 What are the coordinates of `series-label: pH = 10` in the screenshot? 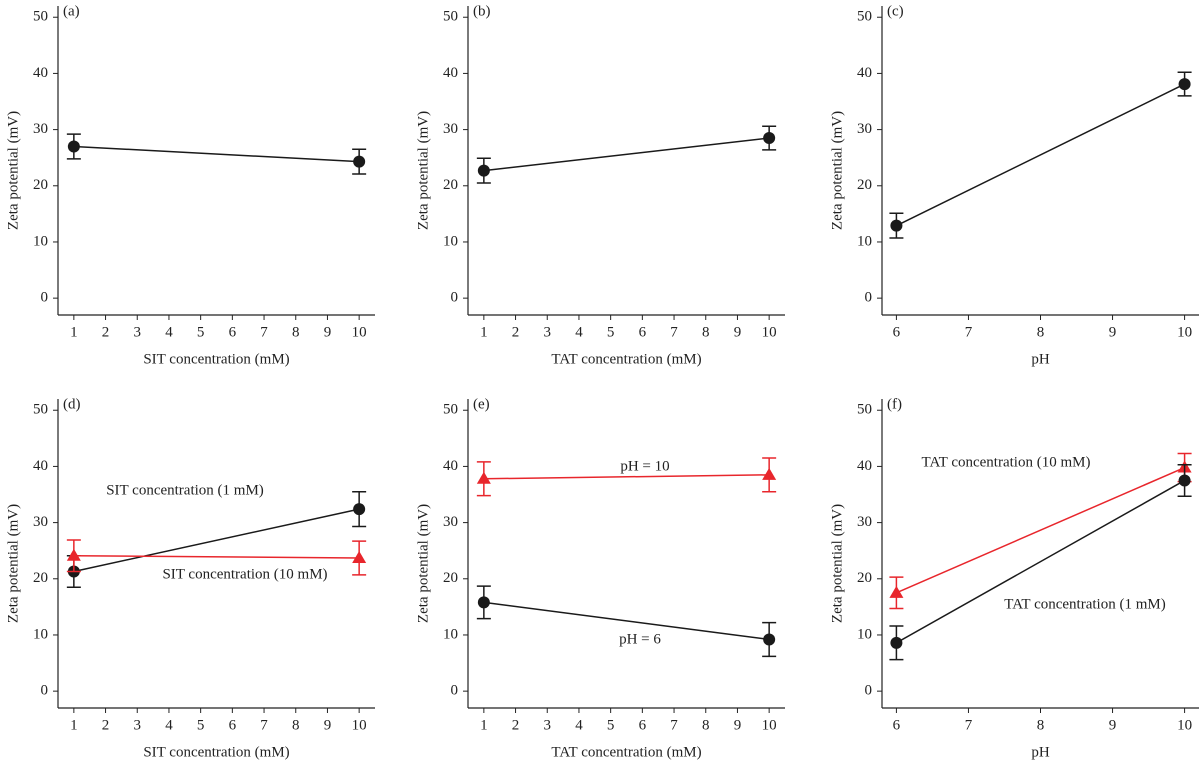 It's located at (644, 466).